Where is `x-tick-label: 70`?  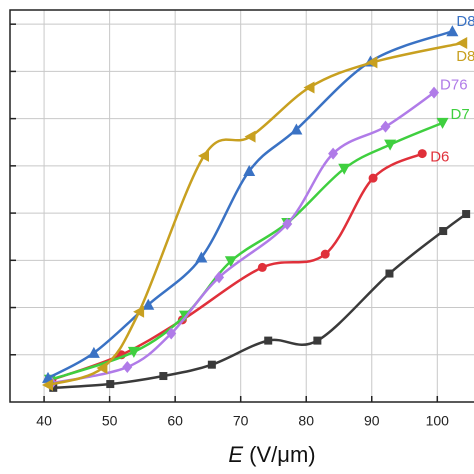 x-tick-label: 70 is located at coordinates (241, 421).